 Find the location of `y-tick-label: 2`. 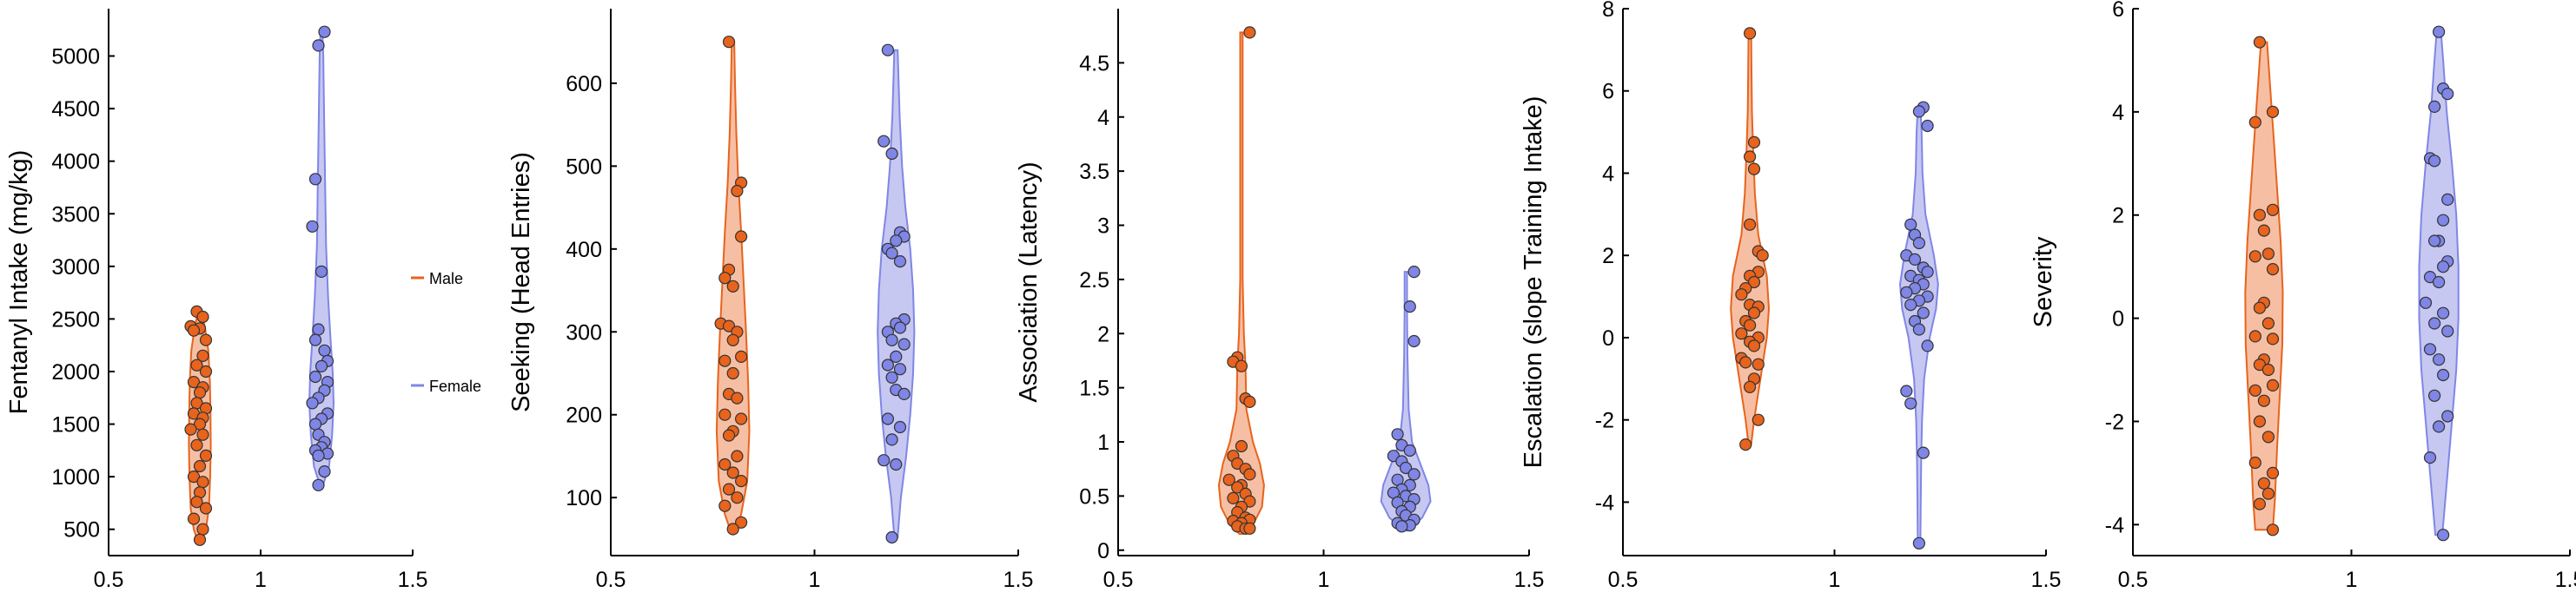

y-tick-label: 2 is located at coordinates (2118, 216).